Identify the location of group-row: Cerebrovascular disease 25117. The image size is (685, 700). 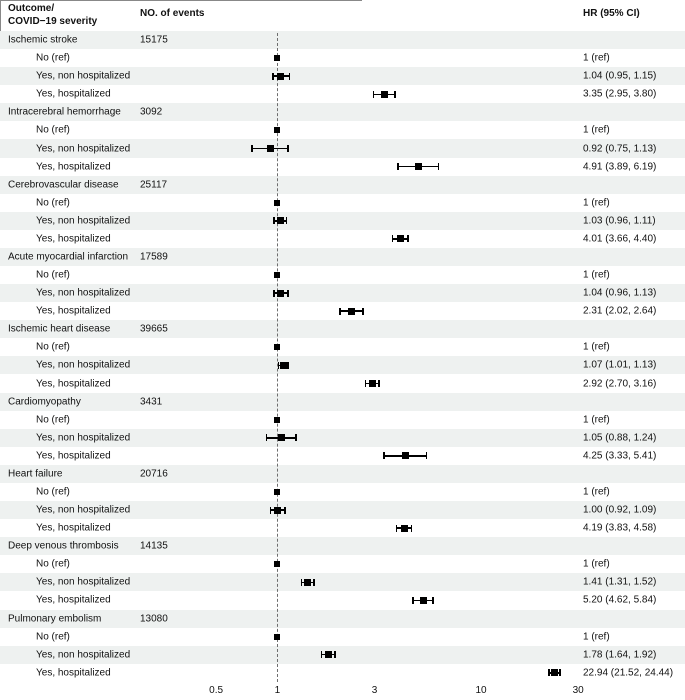
(342, 184).